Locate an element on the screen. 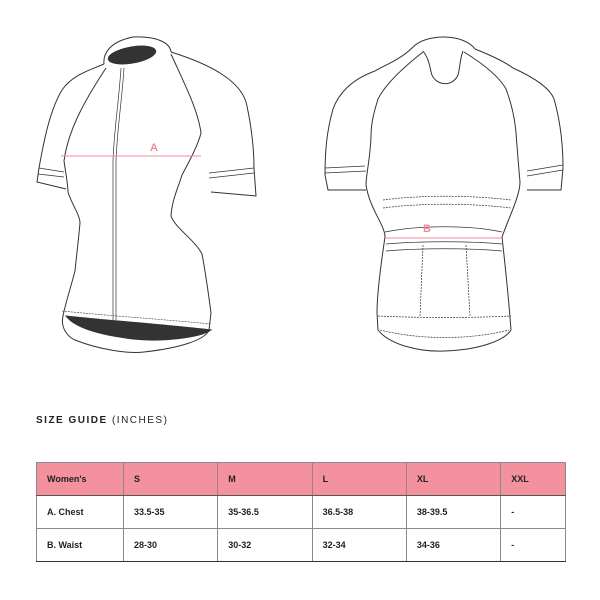 The width and height of the screenshot is (600, 600). table-cell: 28-30 is located at coordinates (170, 545).